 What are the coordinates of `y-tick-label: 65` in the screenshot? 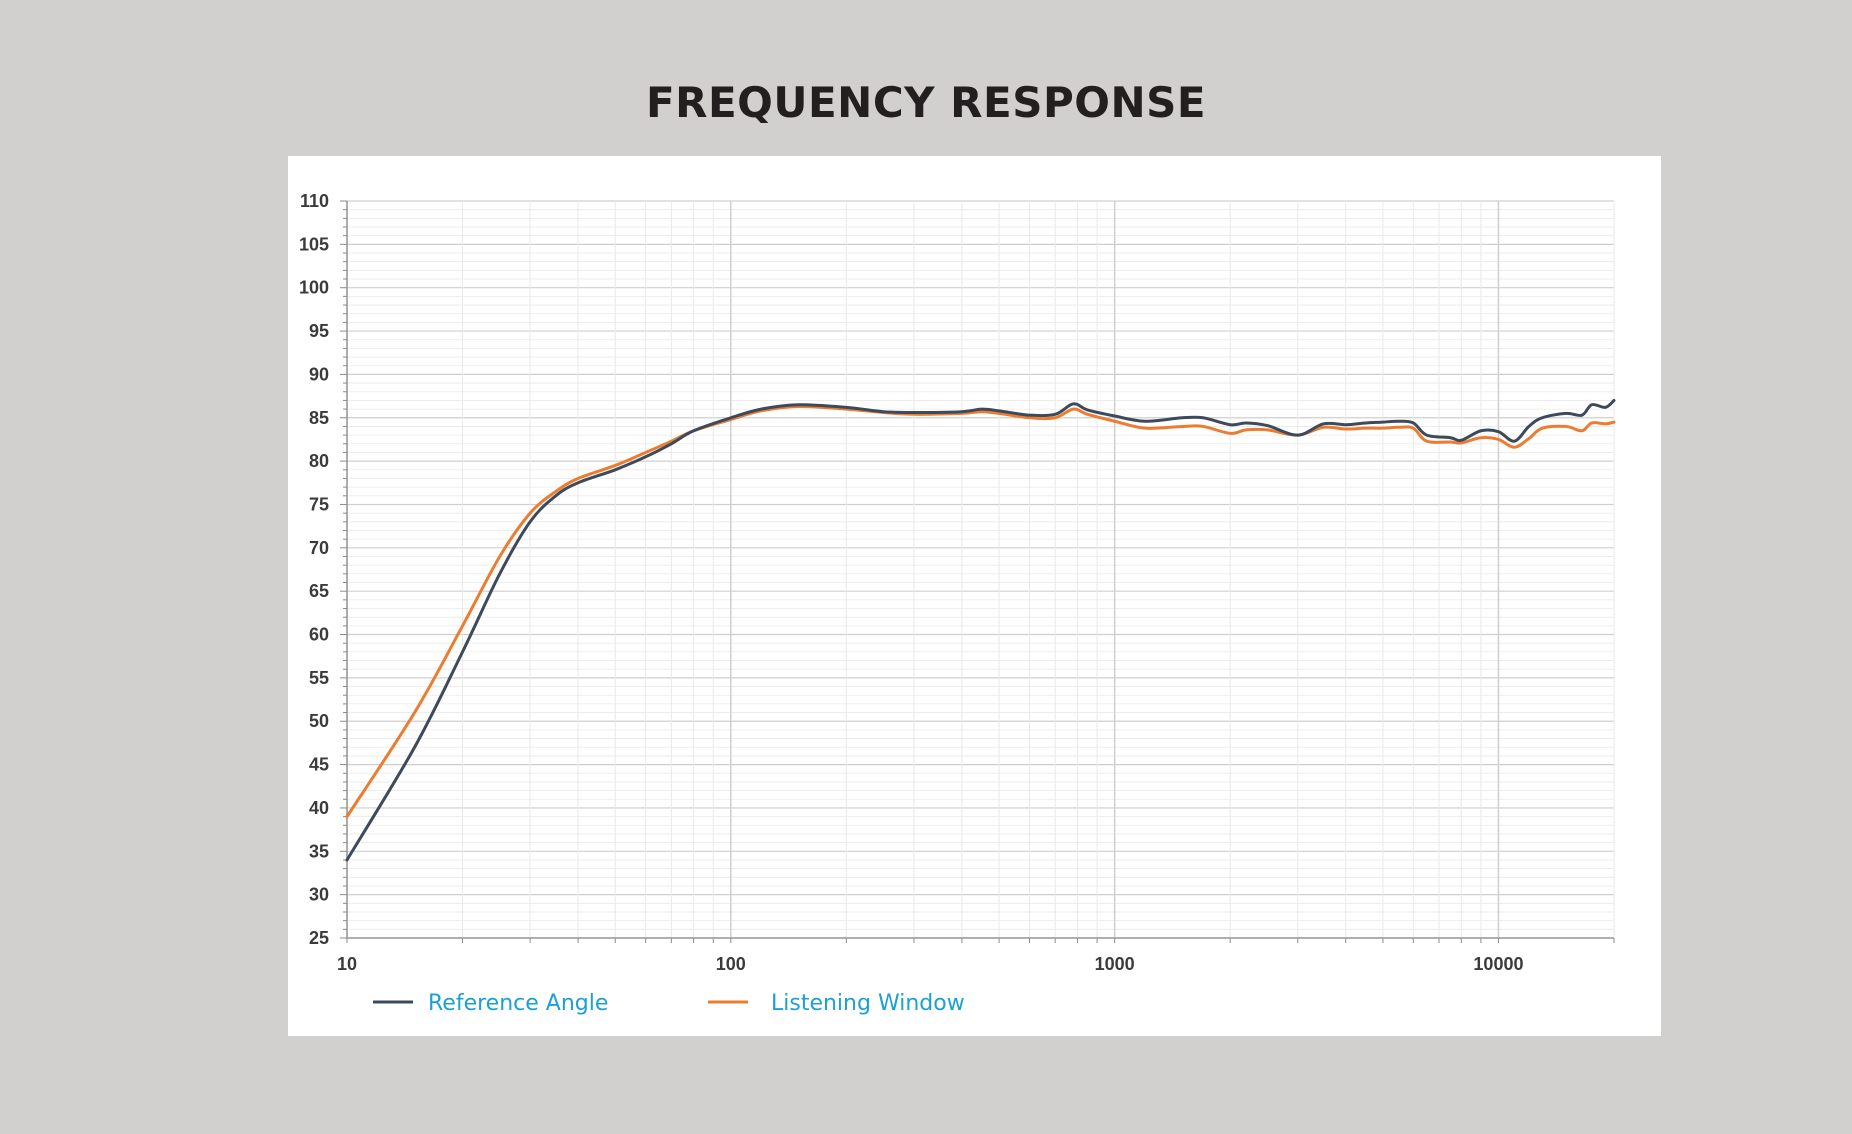 It's located at (319, 591).